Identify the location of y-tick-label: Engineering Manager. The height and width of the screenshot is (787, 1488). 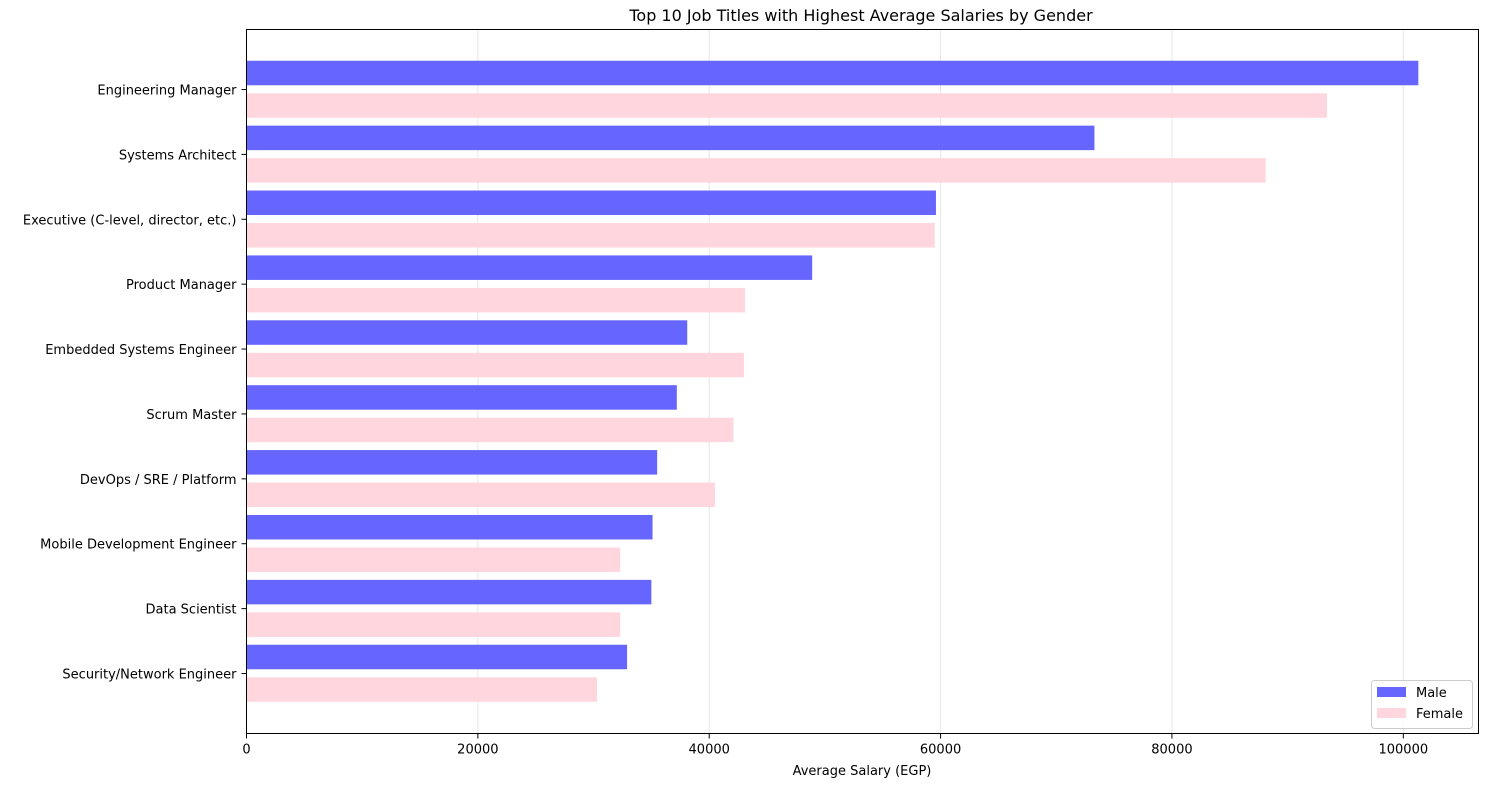
(167, 91).